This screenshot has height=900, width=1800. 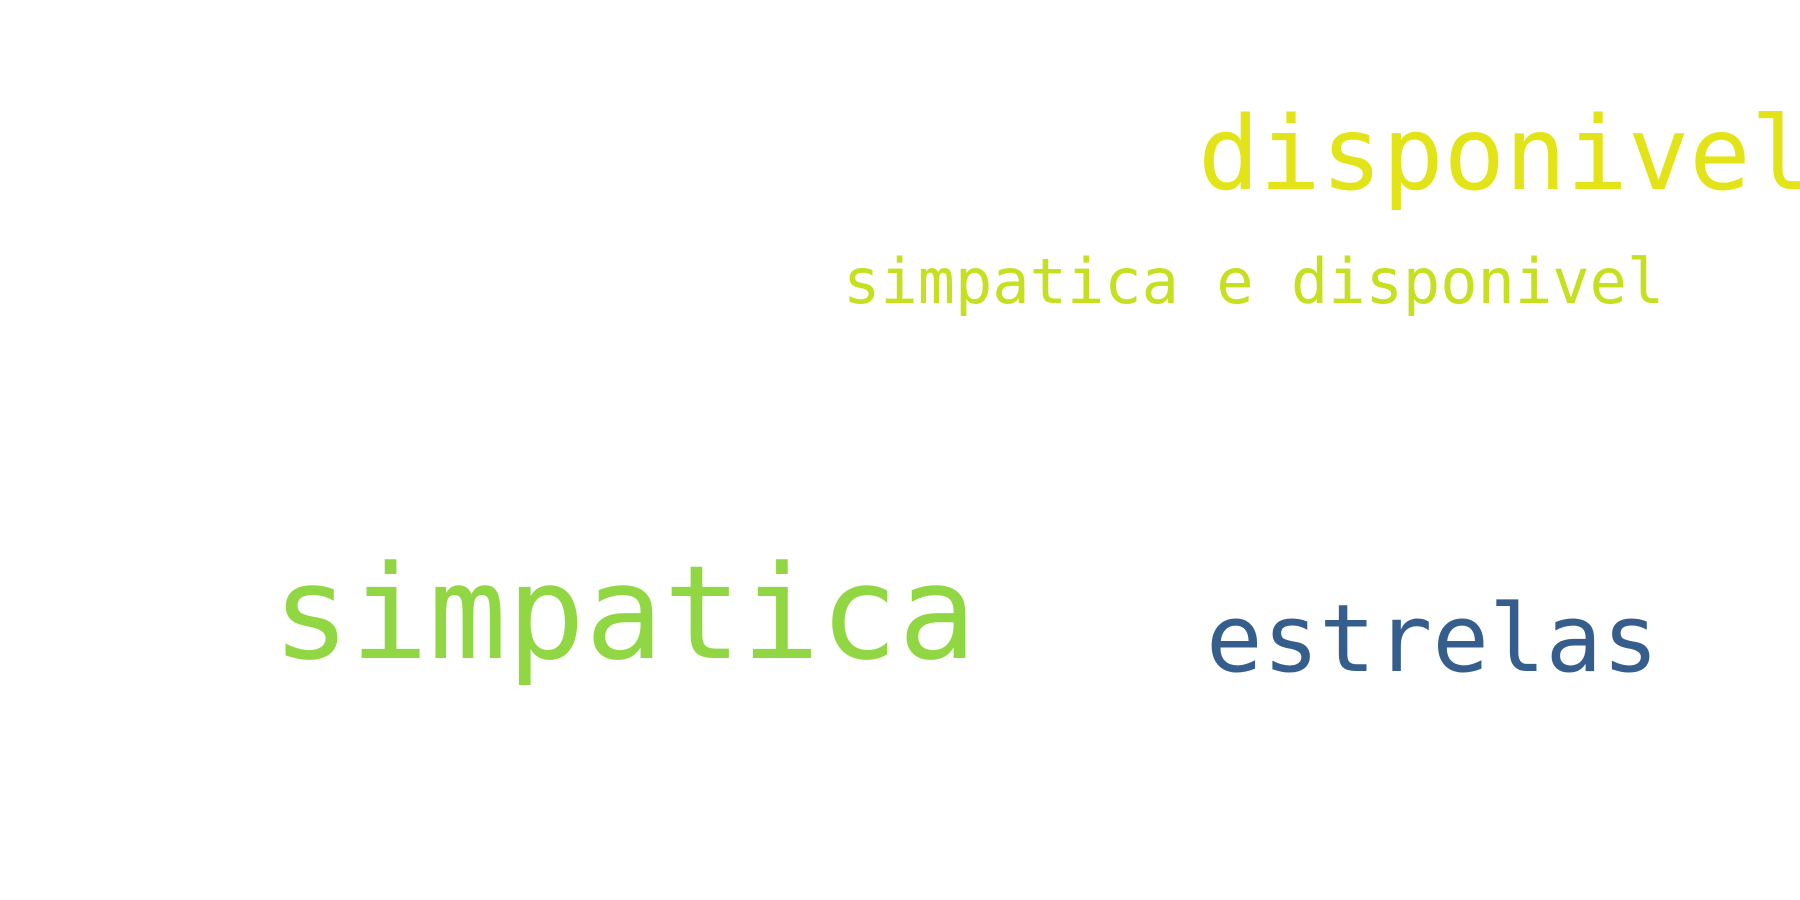 What do you see at coordinates (1432, 639) in the screenshot?
I see `word-estrelas: estrelas` at bounding box center [1432, 639].